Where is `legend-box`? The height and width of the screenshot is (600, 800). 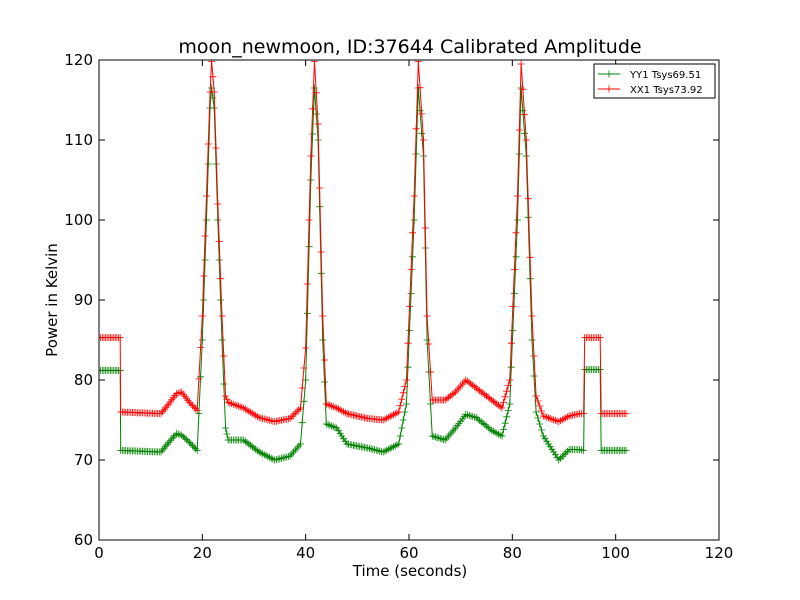
legend-box is located at coordinates (654, 81).